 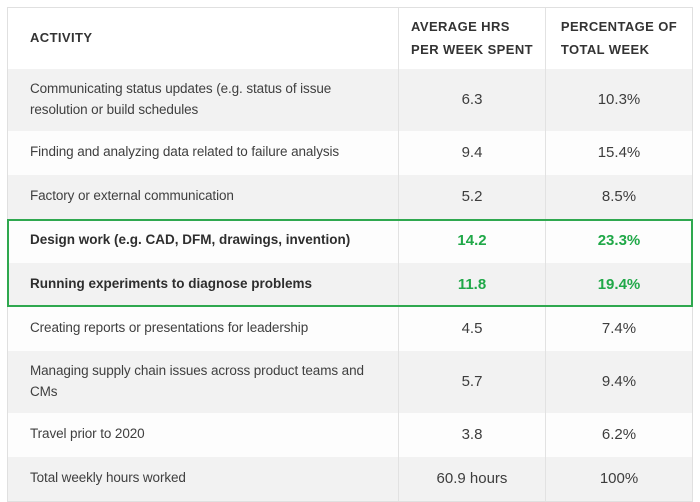 What do you see at coordinates (618, 196) in the screenshot?
I see `percent-cell: 8.5%` at bounding box center [618, 196].